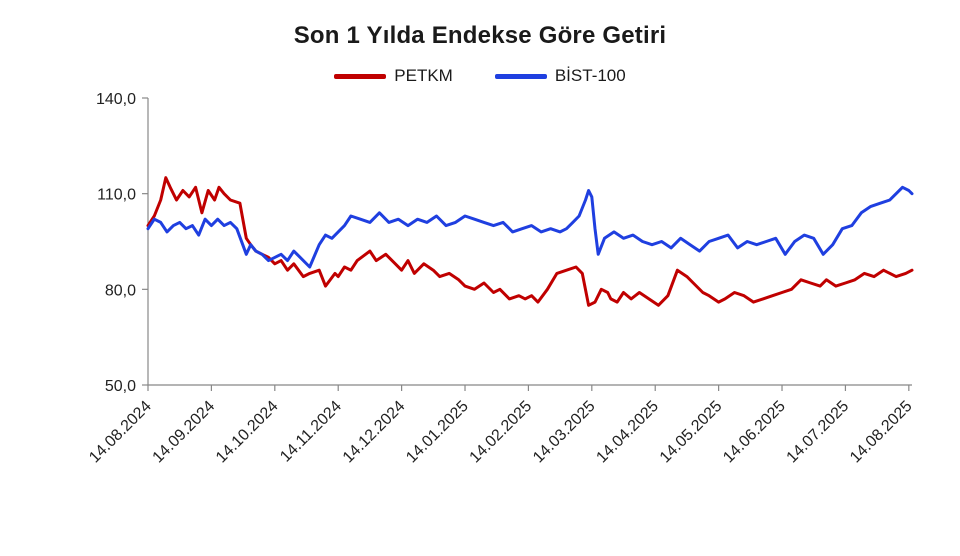 Image resolution: width=960 pixels, height=556 pixels. What do you see at coordinates (184, 432) in the screenshot?
I see `x-tick-label: 14.09.2024` at bounding box center [184, 432].